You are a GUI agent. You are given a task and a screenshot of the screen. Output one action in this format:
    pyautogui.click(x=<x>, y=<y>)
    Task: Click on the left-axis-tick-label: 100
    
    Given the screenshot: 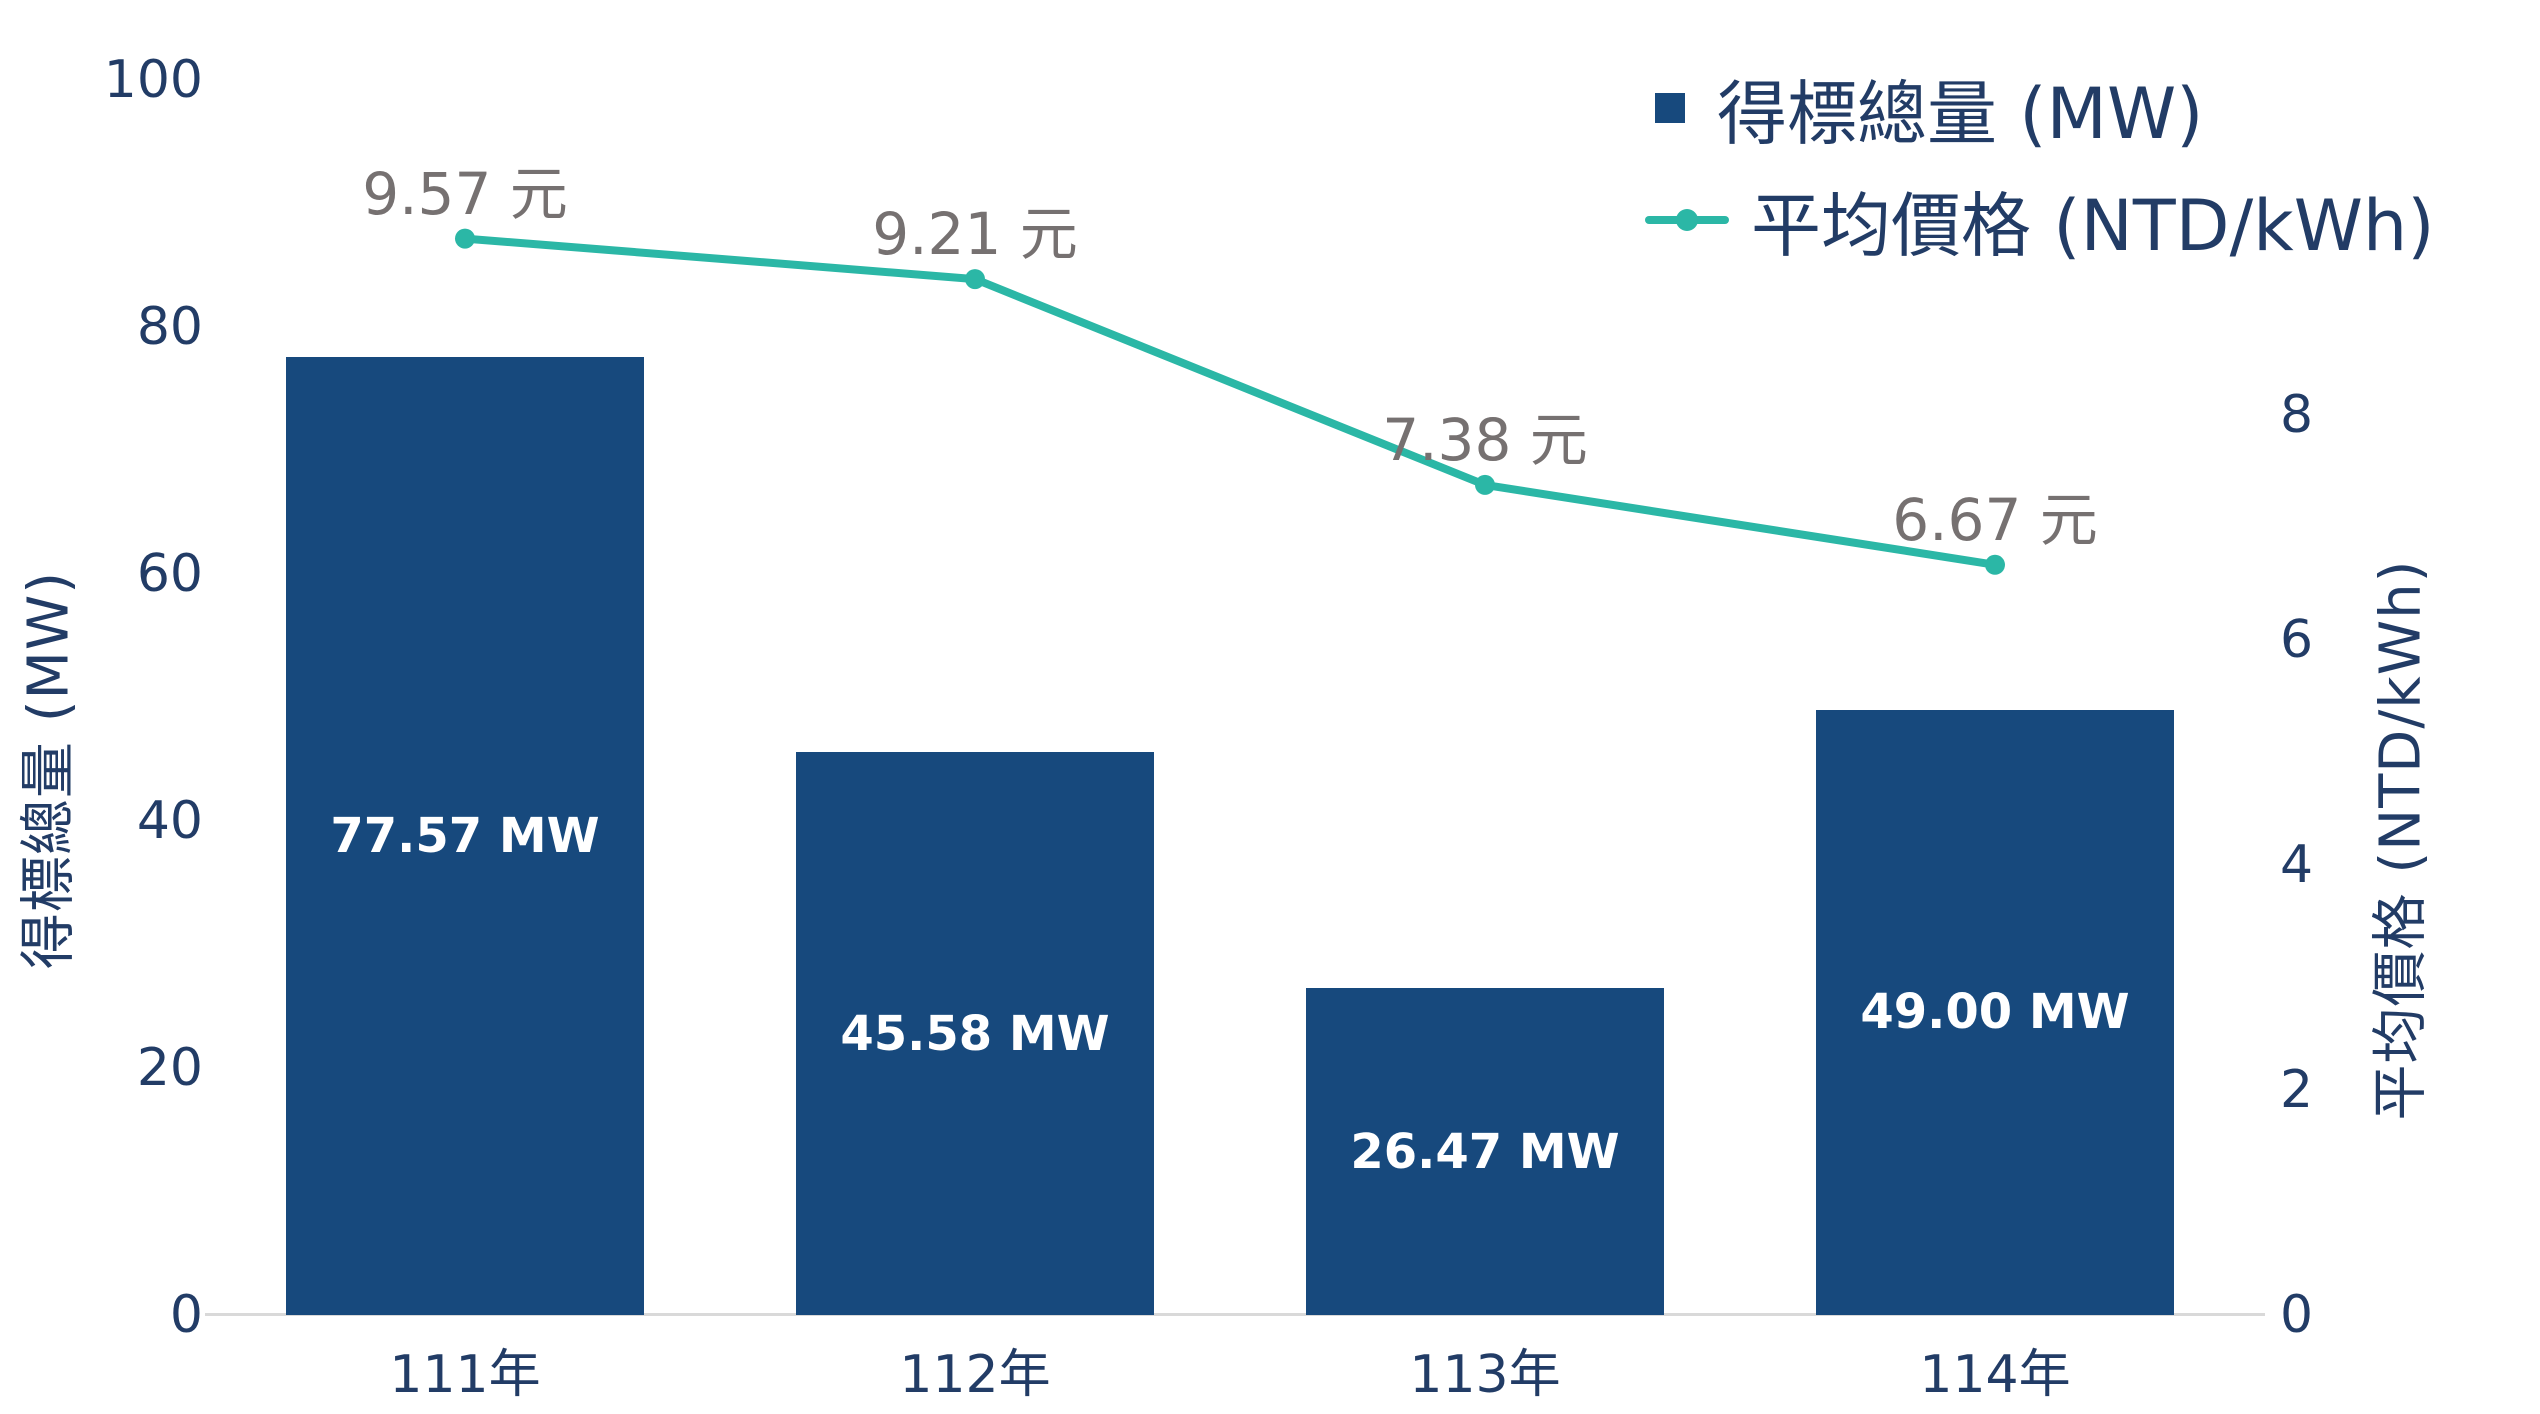 What is the action you would take?
    pyautogui.click(x=153, y=80)
    